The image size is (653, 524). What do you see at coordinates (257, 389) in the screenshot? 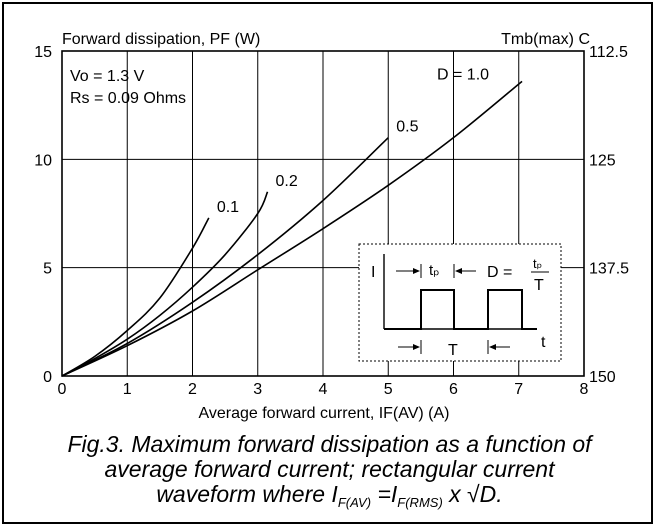
I see `x-tick-label: 3` at bounding box center [257, 389].